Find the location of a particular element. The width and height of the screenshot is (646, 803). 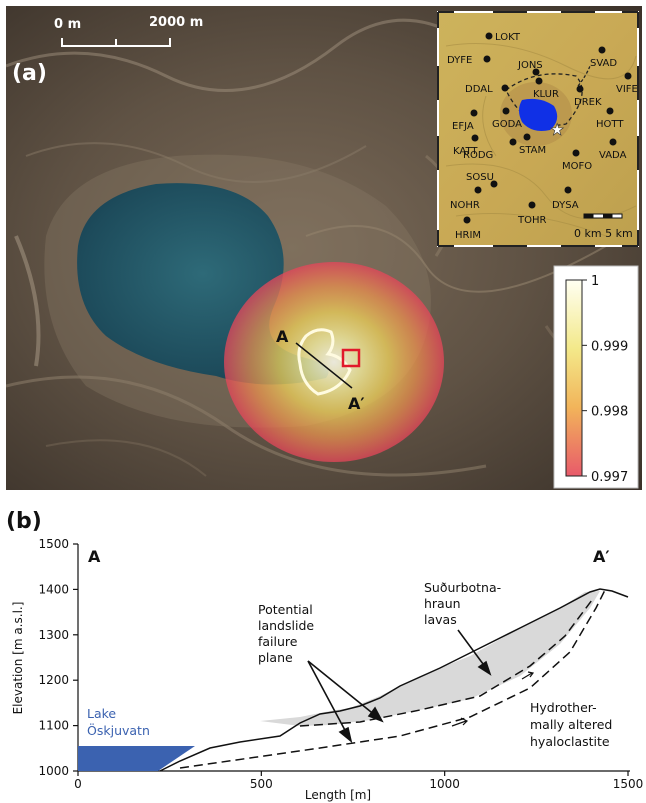

station-label: GODA is located at coordinates (507, 124).